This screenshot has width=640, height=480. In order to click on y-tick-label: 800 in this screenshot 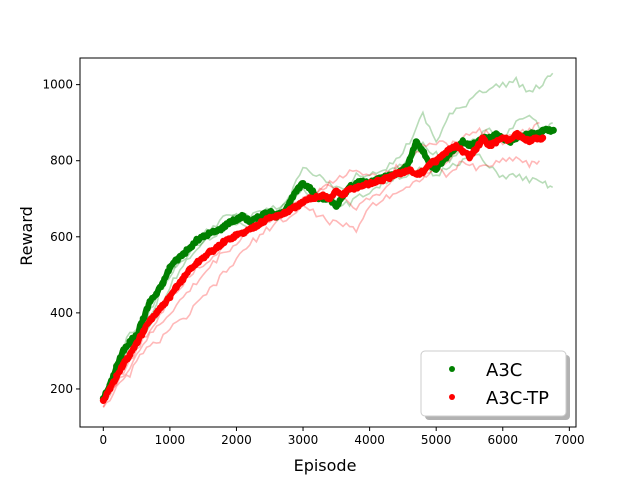, I will do `click(61, 161)`.